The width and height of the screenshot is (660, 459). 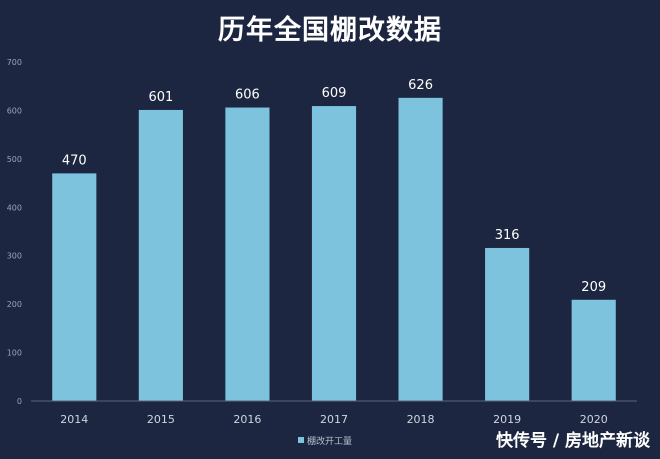 What do you see at coordinates (161, 419) in the screenshot?
I see `x-tick-label: 2015` at bounding box center [161, 419].